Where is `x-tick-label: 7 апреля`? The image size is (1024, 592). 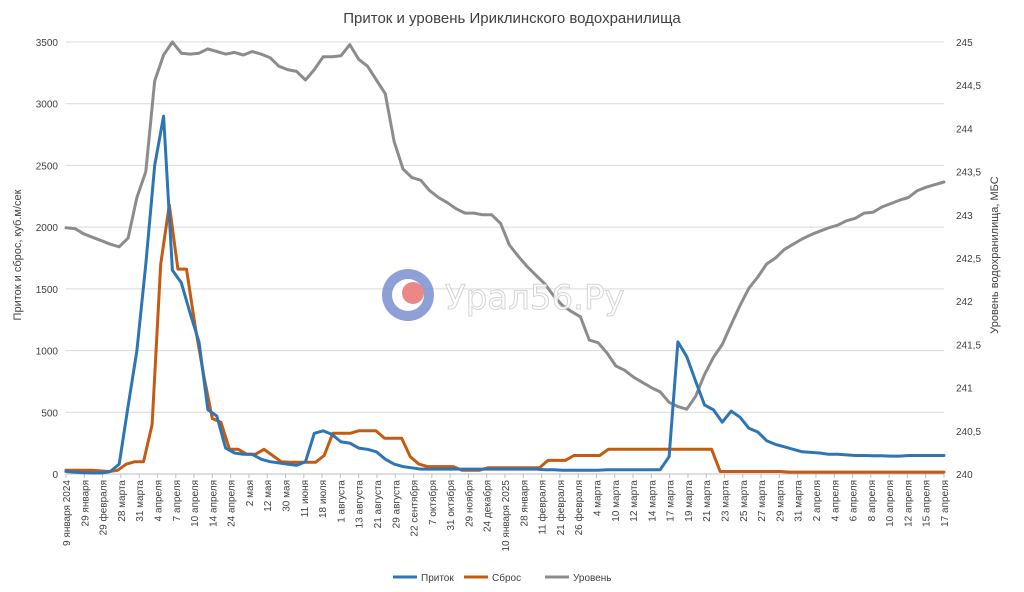
x-tick-label: 7 апреля is located at coordinates (177, 500).